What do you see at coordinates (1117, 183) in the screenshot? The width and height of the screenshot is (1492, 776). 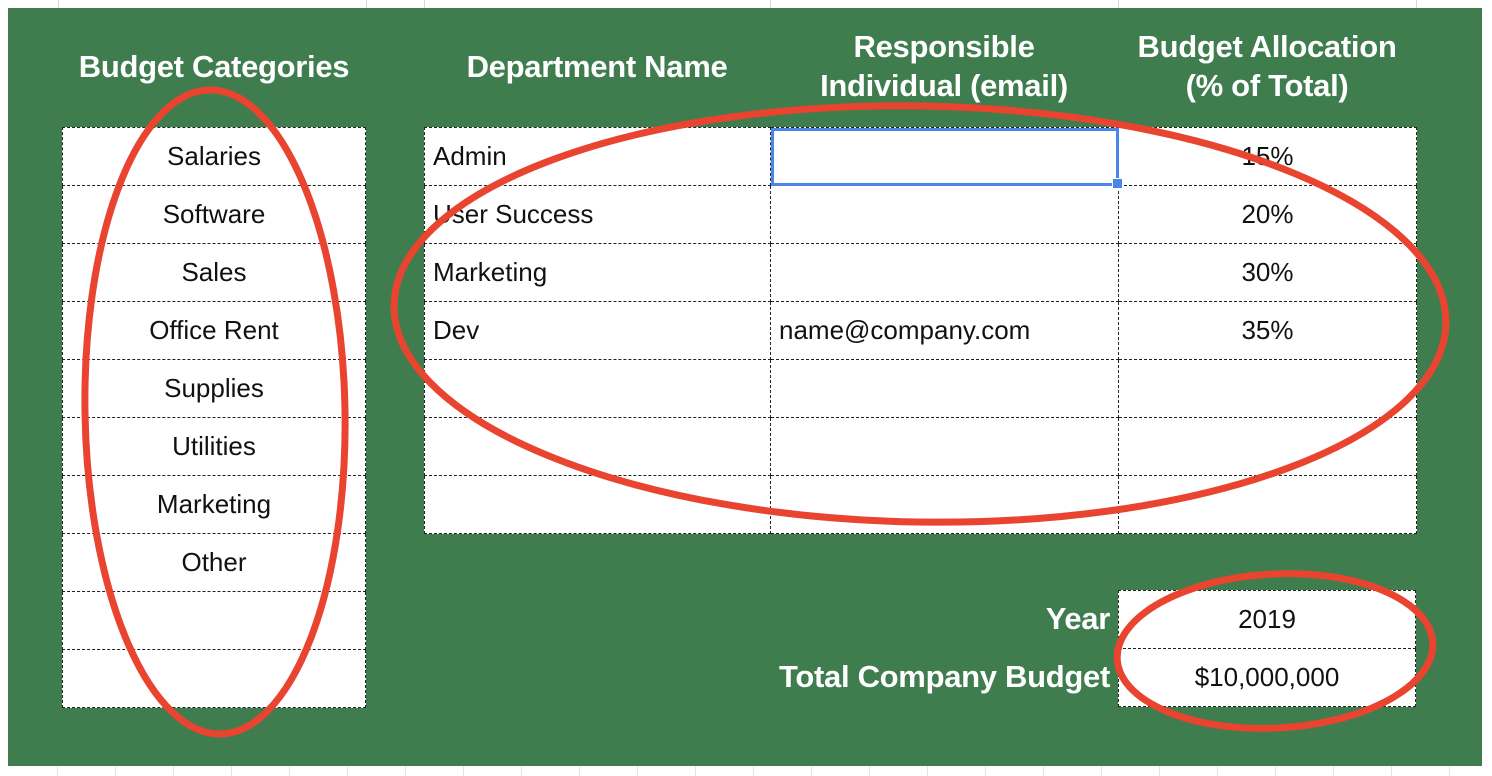 I see `selection-fill-handle` at bounding box center [1117, 183].